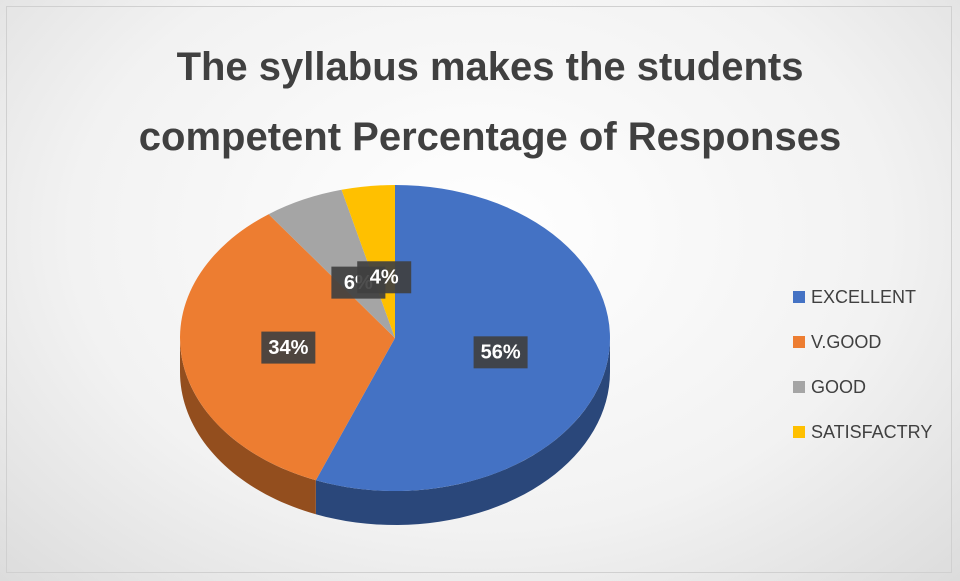 The height and width of the screenshot is (581, 960). Describe the element at coordinates (331, 263) in the screenshot. I see `slice` at that location.